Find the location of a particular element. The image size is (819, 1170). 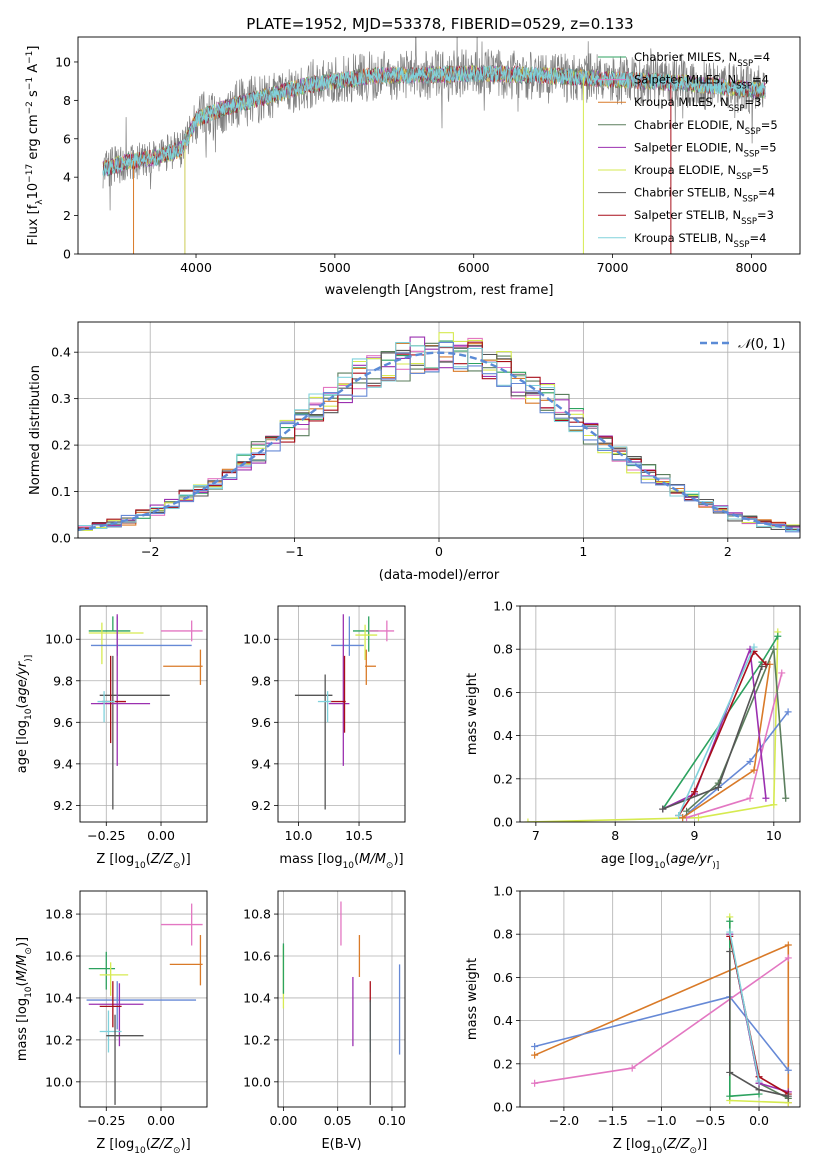

z-age-axes: −0.25 0.00 9.2 9.4 9.6 9.8 10.0 is located at coordinates (126, 724).